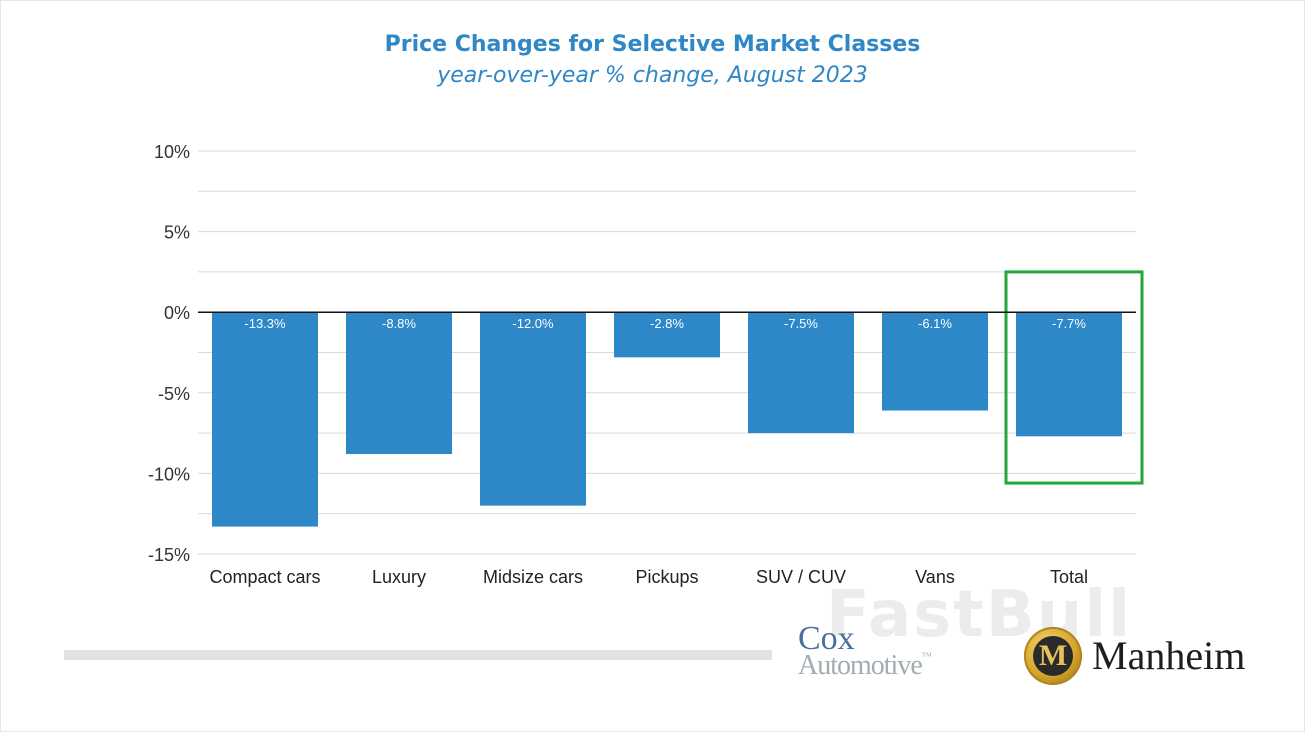 This screenshot has width=1305, height=732. I want to click on footer-bar, so click(418, 655).